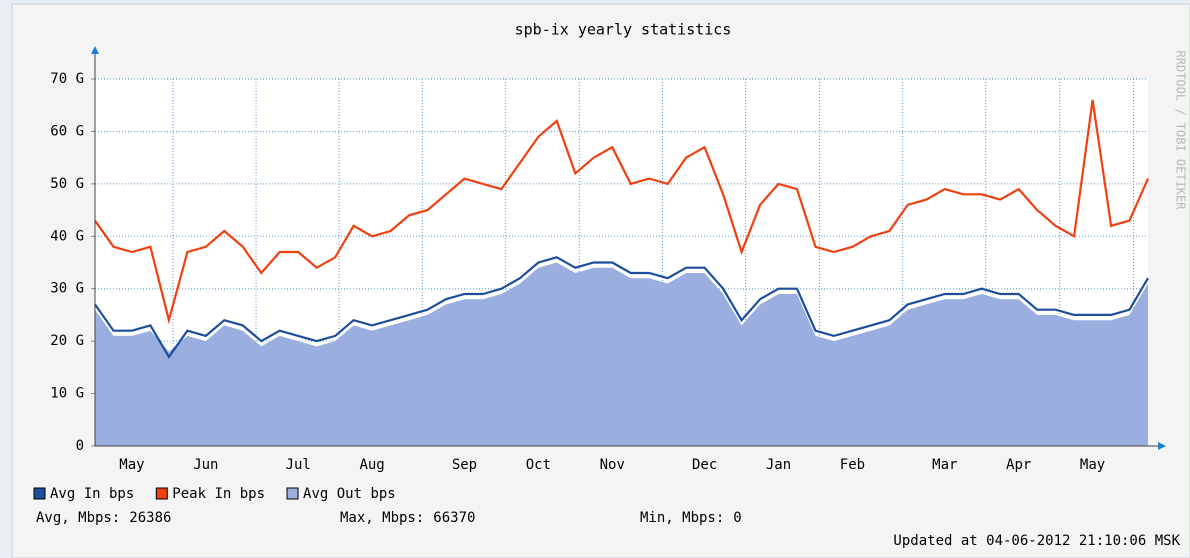  What do you see at coordinates (464, 465) in the screenshot?
I see `x-tick-label: Sep` at bounding box center [464, 465].